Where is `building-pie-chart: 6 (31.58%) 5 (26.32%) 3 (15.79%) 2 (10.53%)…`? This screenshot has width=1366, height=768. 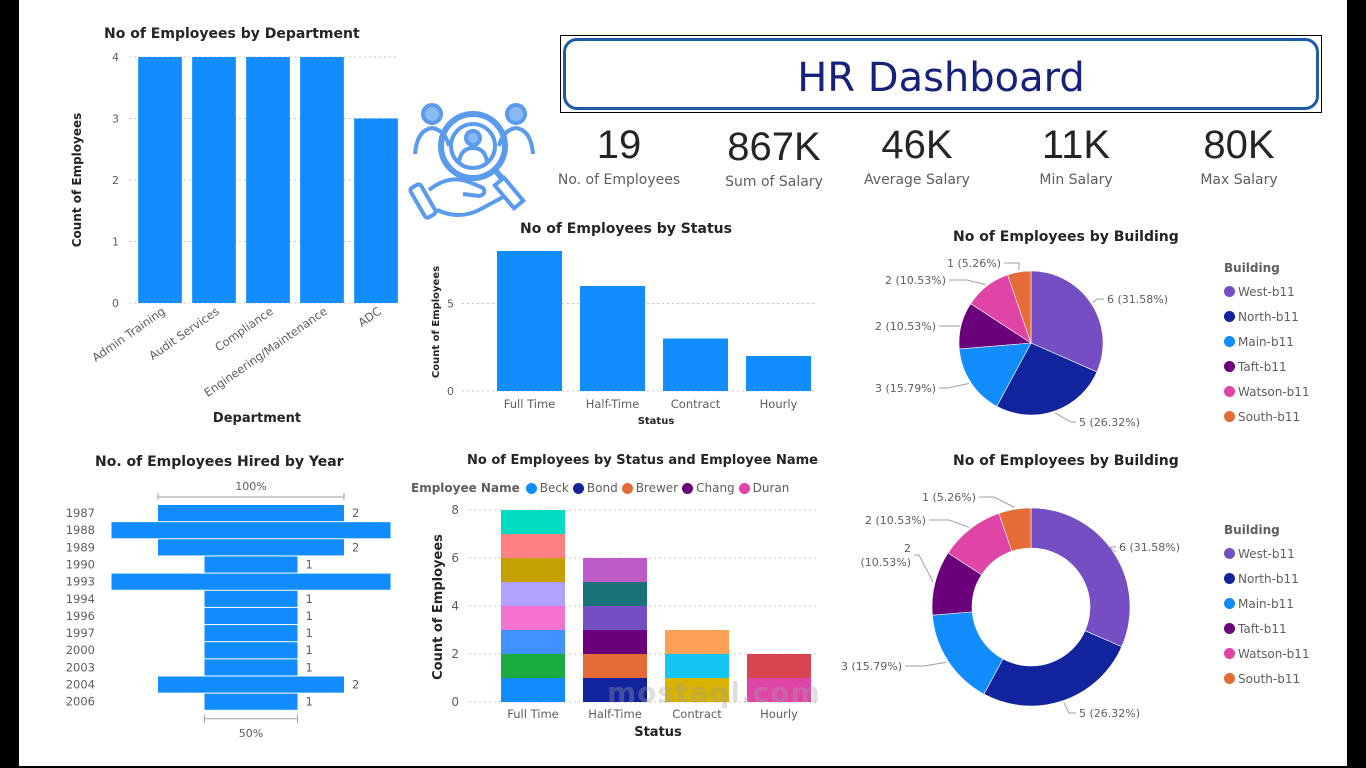 building-pie-chart: 6 (31.58%) 5 (26.32%) 3 (15.79%) 2 (10.53%)… is located at coordinates (1021, 343).